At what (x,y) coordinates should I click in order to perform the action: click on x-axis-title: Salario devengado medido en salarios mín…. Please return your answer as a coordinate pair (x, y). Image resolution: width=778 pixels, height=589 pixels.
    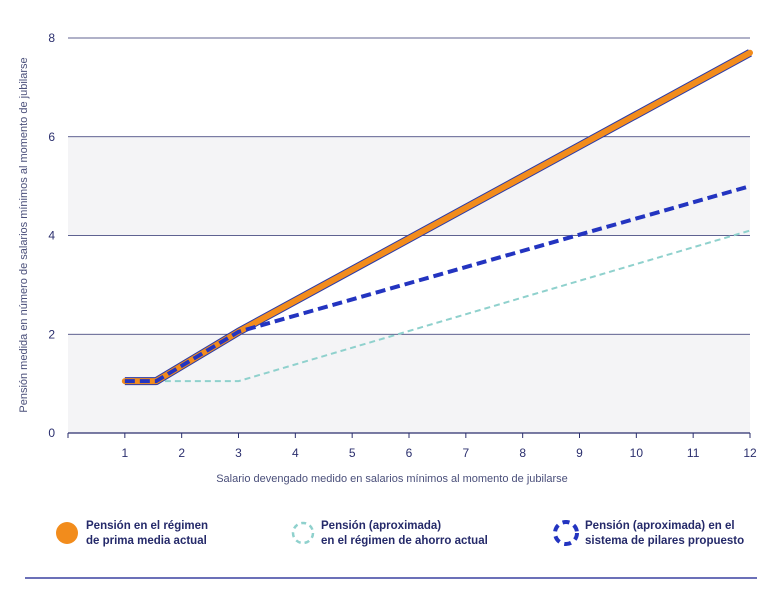
    Looking at the image, I should click on (392, 479).